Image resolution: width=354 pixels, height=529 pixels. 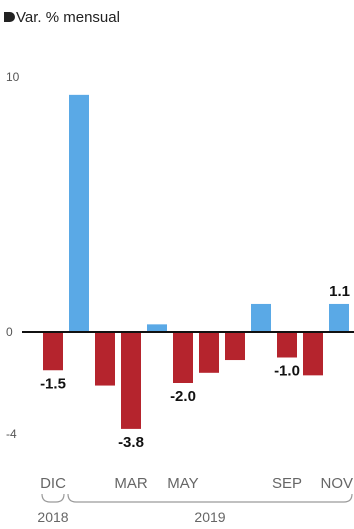 I want to click on y-tick-label: -4, so click(x=11, y=434).